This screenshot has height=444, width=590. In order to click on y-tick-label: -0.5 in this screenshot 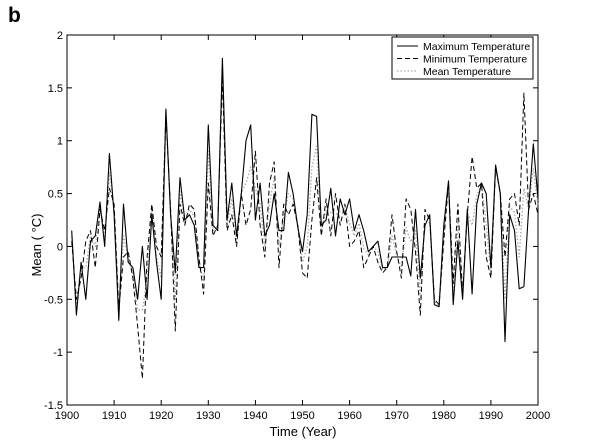, I will do `click(53, 300)`.